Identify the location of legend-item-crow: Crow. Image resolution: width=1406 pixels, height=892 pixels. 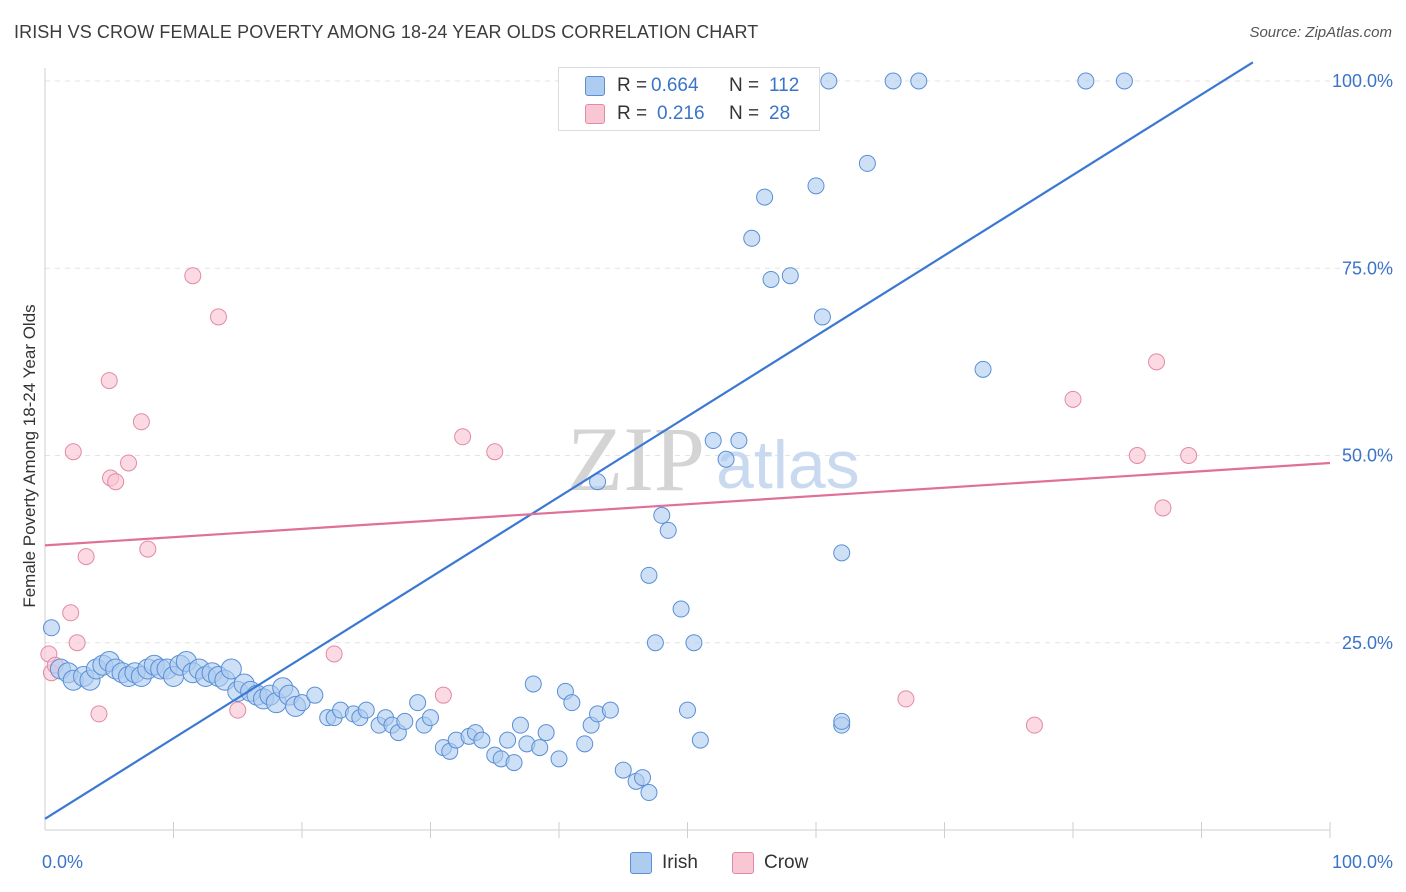
(770, 863).